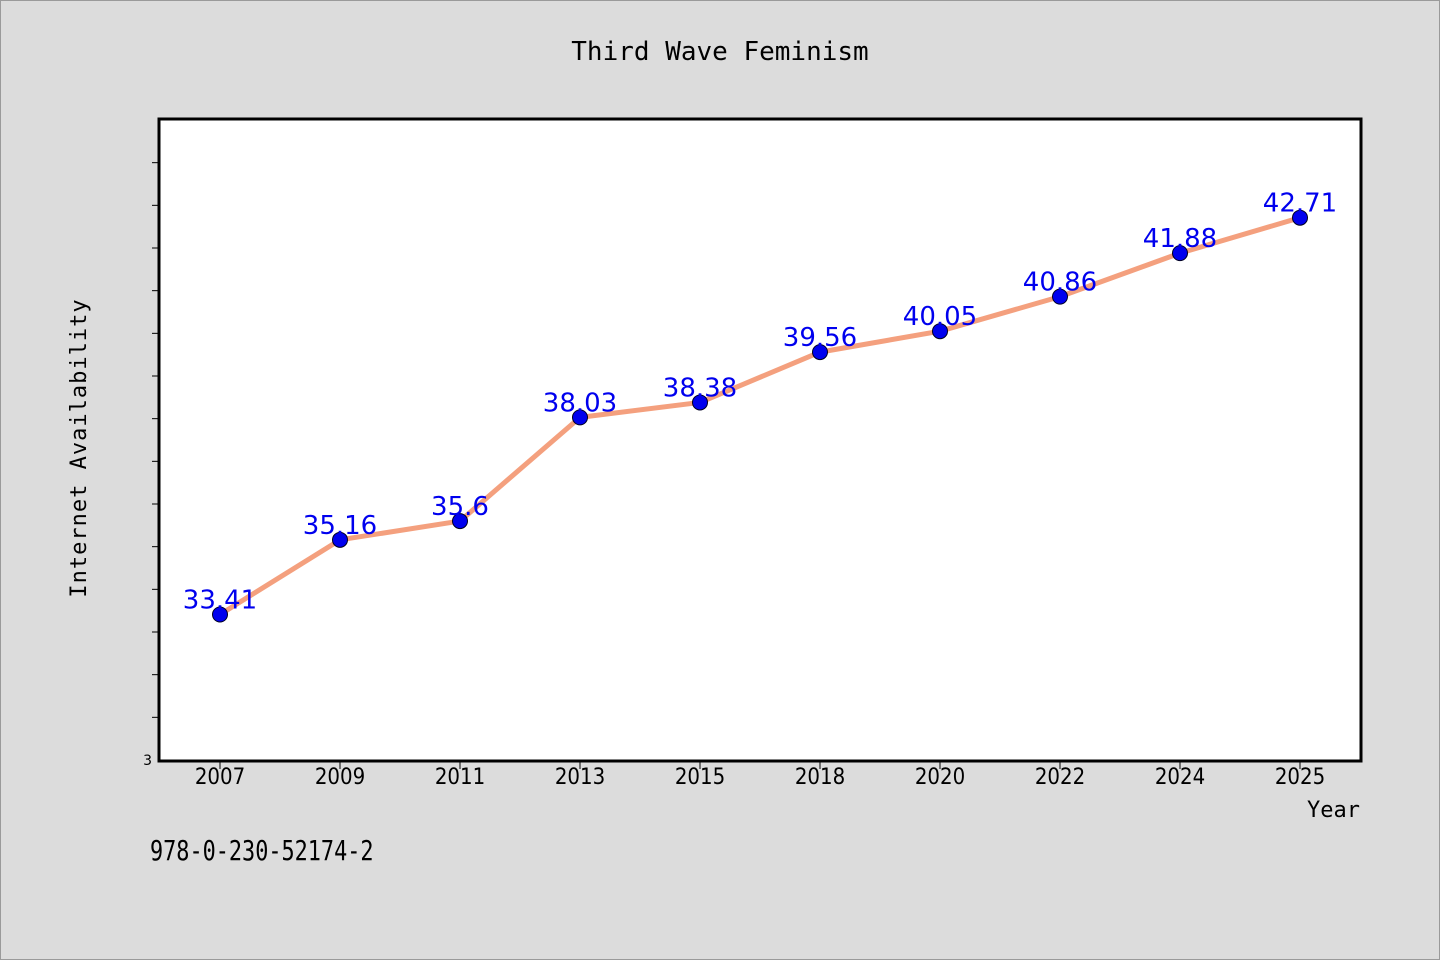 This screenshot has height=960, width=1440. I want to click on chart-title: Third Wave Feminism, so click(719, 52).